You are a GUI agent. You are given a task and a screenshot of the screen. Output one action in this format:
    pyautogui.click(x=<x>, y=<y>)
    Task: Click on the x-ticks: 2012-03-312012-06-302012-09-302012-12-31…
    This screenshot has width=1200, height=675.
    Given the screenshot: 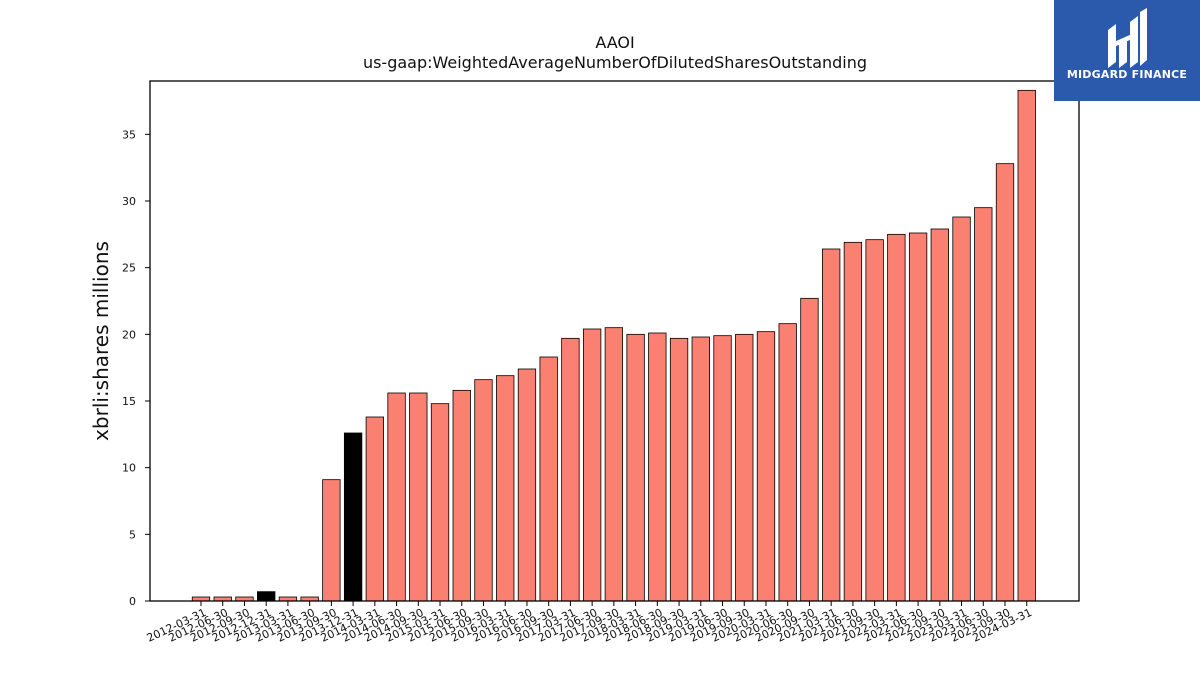 What is the action you would take?
    pyautogui.click(x=589, y=623)
    